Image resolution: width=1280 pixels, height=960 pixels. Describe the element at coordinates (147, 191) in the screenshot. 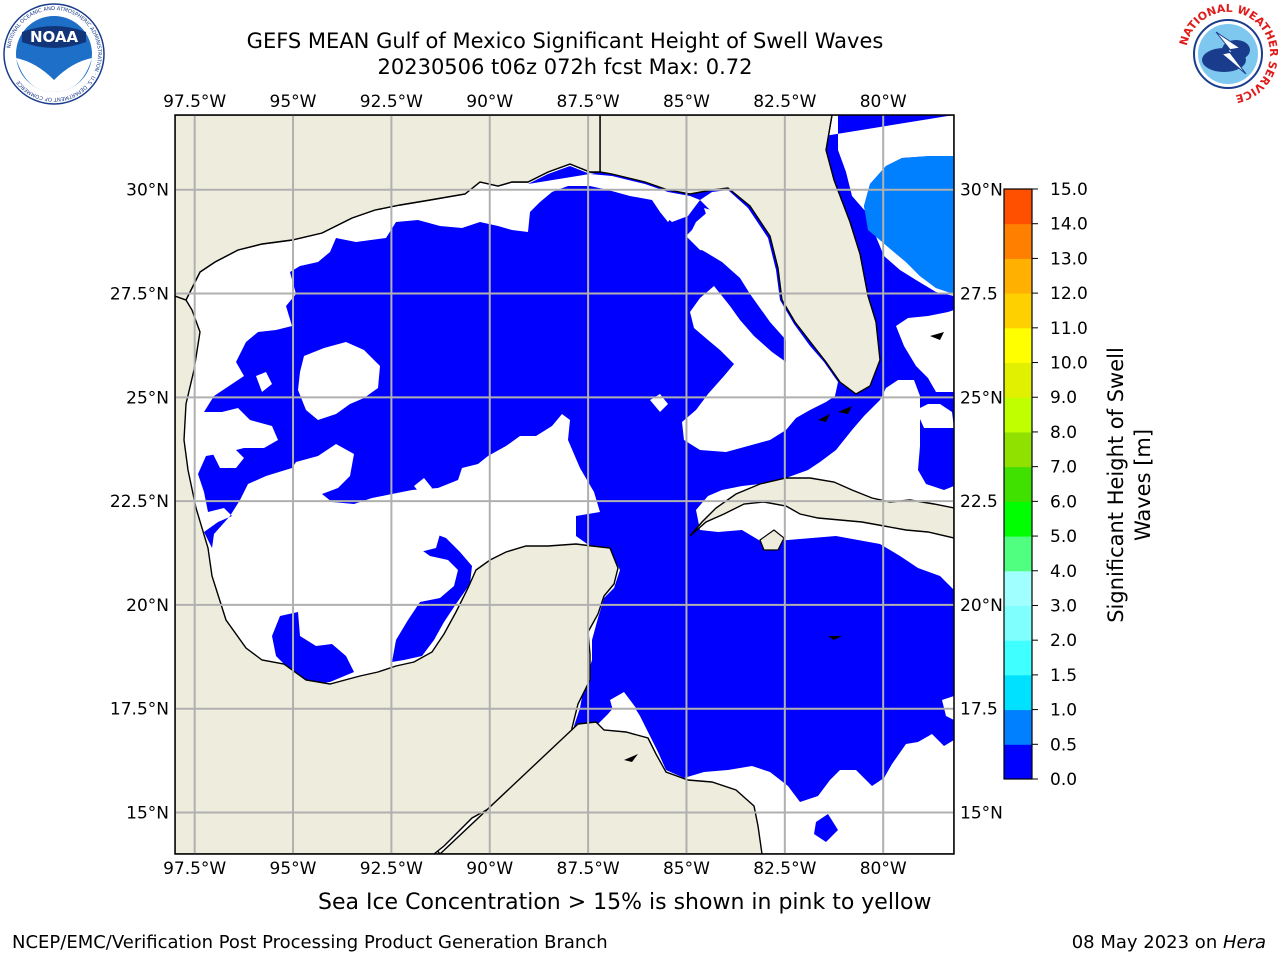

I see `latitude-label-left: 30°N` at that location.